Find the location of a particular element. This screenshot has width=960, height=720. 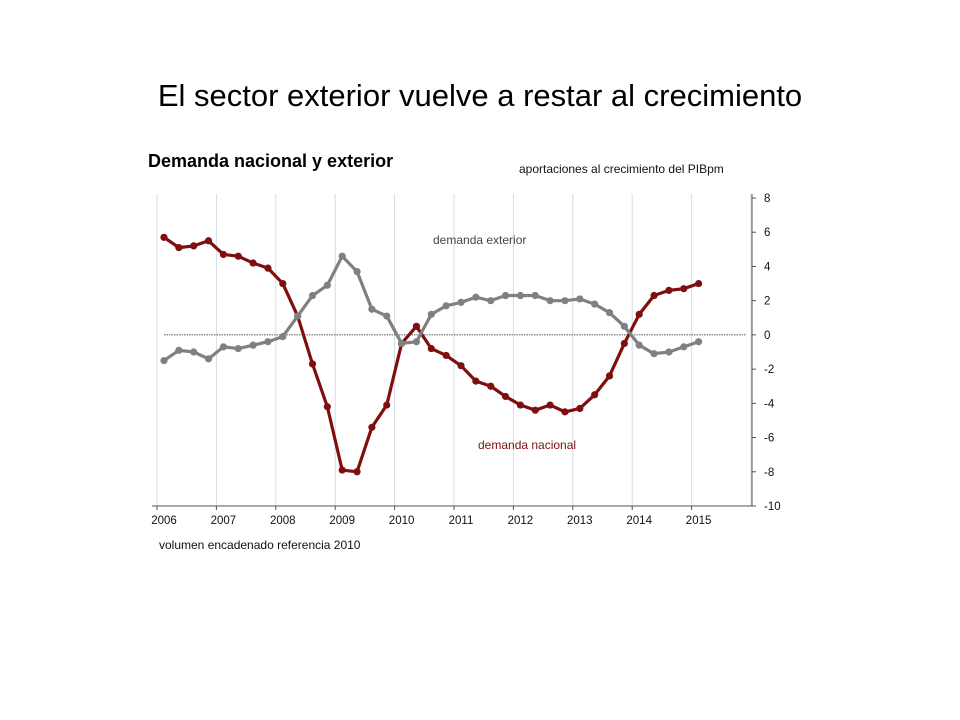

y-tick-label: 0 is located at coordinates (767, 336).